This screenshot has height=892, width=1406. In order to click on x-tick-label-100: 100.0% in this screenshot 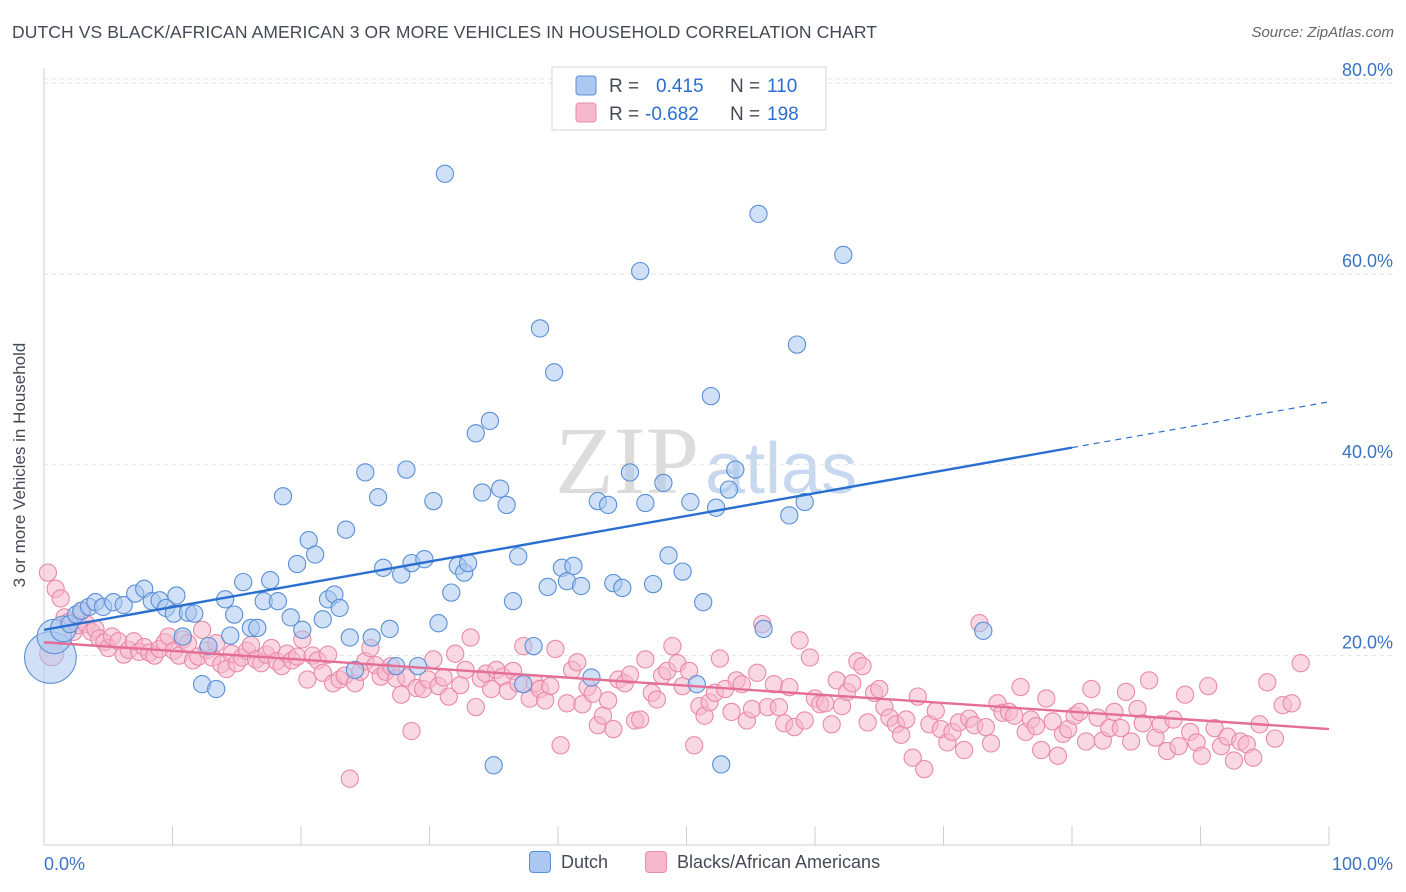, I will do `click(1362, 864)`.